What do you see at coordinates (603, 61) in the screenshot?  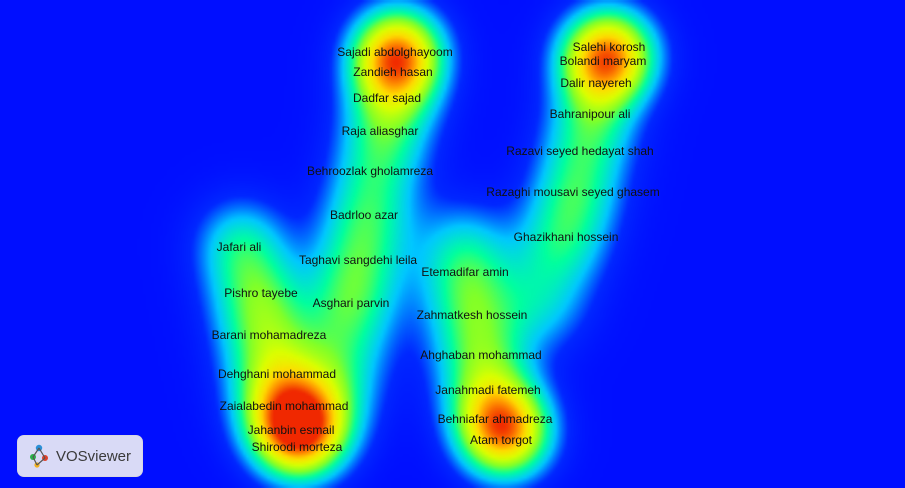 I see `node-label: Bolandi maryam` at bounding box center [603, 61].